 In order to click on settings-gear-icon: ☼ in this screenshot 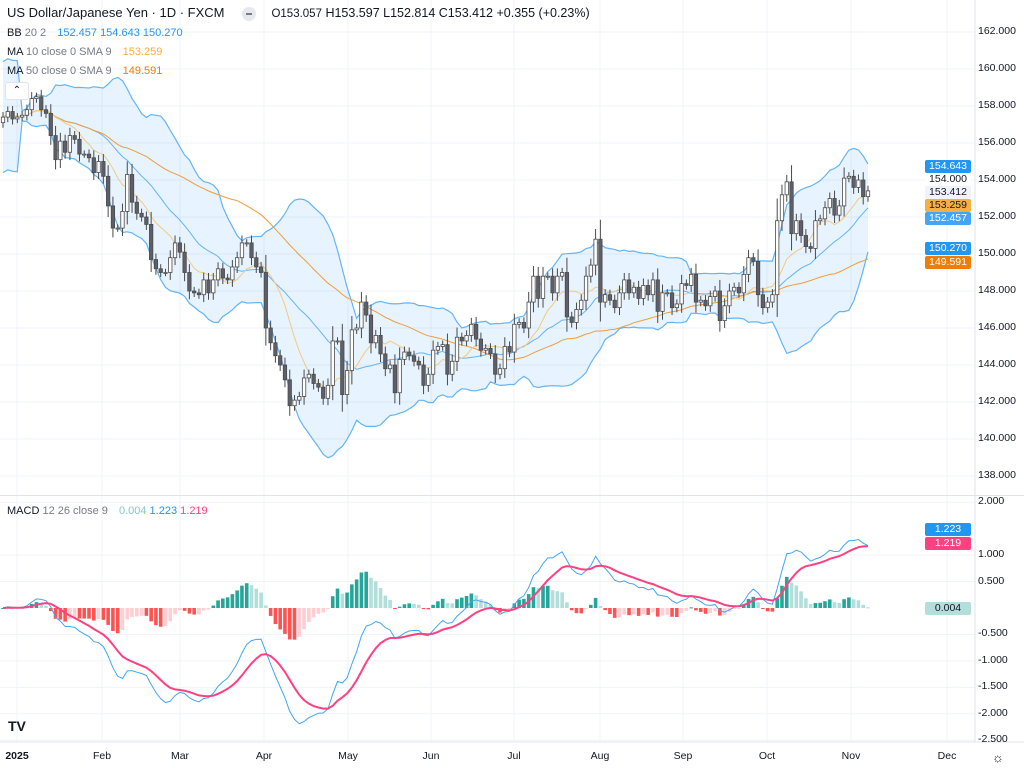, I will do `click(998, 757)`.